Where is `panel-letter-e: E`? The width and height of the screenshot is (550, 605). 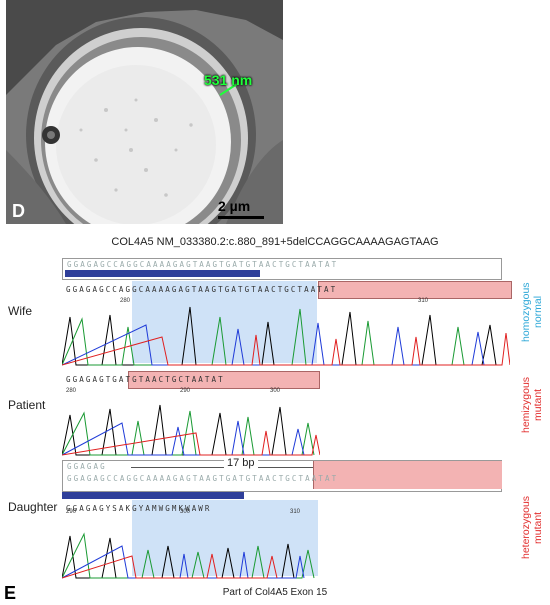
panel-letter-e: E is located at coordinates (10, 593).